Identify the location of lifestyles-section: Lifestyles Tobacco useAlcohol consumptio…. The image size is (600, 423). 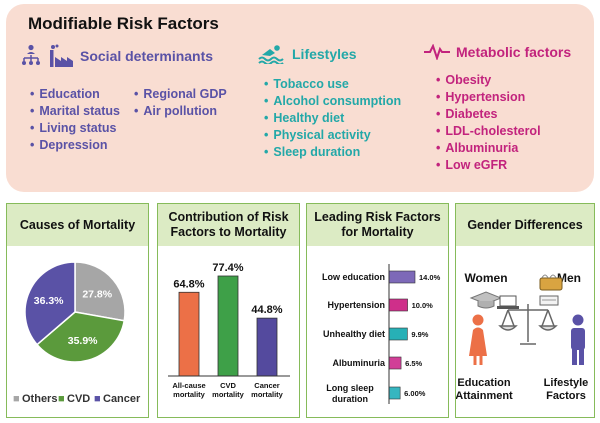
(329, 102).